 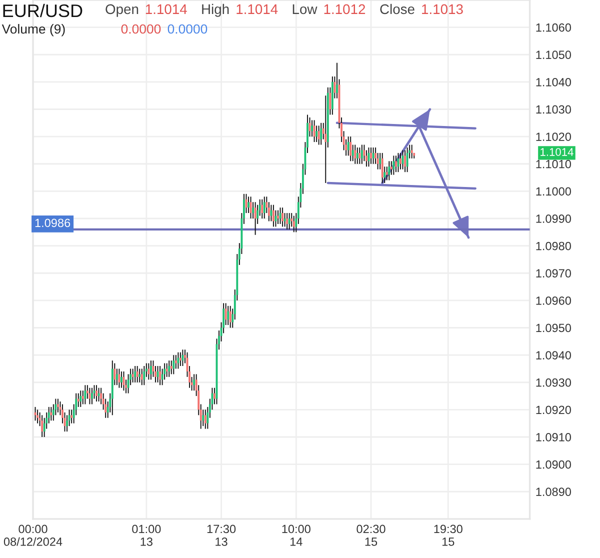 I want to click on x-tick-label: 02:30 15, so click(x=371, y=535).